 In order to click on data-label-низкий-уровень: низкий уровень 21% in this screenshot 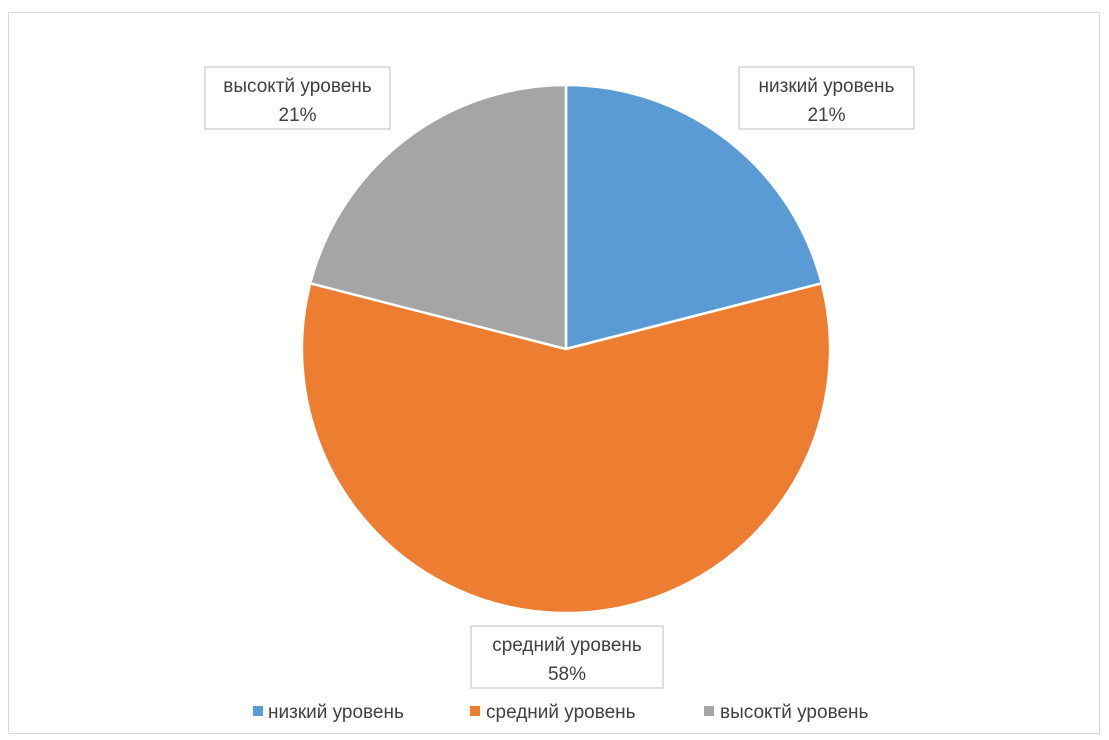, I will do `click(826, 98)`.